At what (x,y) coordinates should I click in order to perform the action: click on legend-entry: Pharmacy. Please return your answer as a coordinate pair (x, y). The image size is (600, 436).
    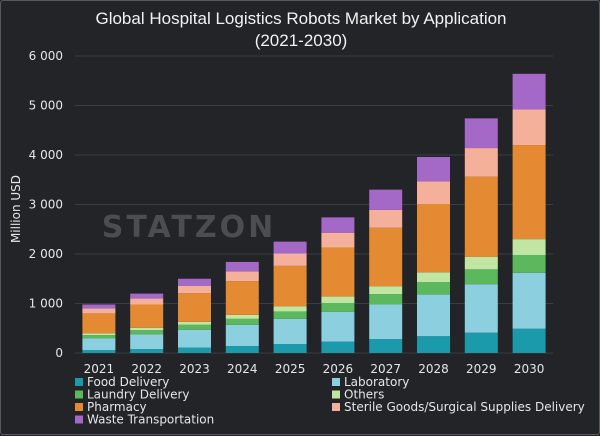
    Looking at the image, I should click on (117, 407).